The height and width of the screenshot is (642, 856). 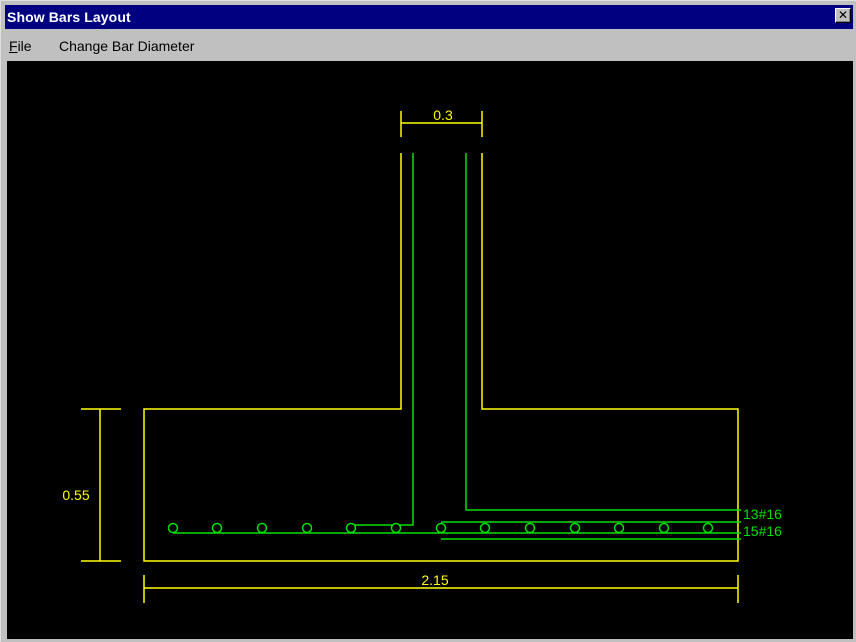 I want to click on title-bar: Show Bars Layout ✕, so click(x=429, y=17).